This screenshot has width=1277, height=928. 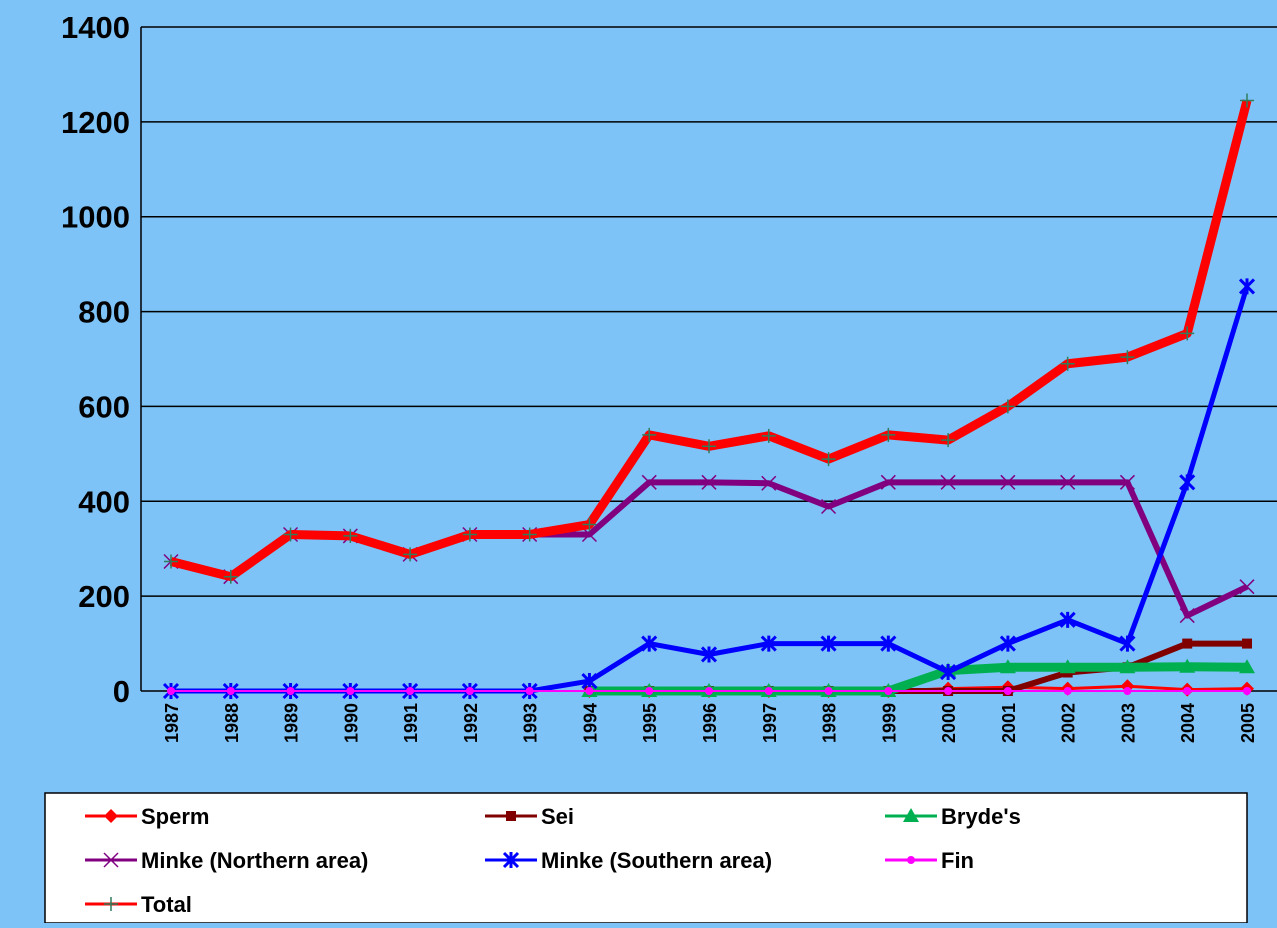 I want to click on x-tick-label: 1998, so click(x=830, y=723).